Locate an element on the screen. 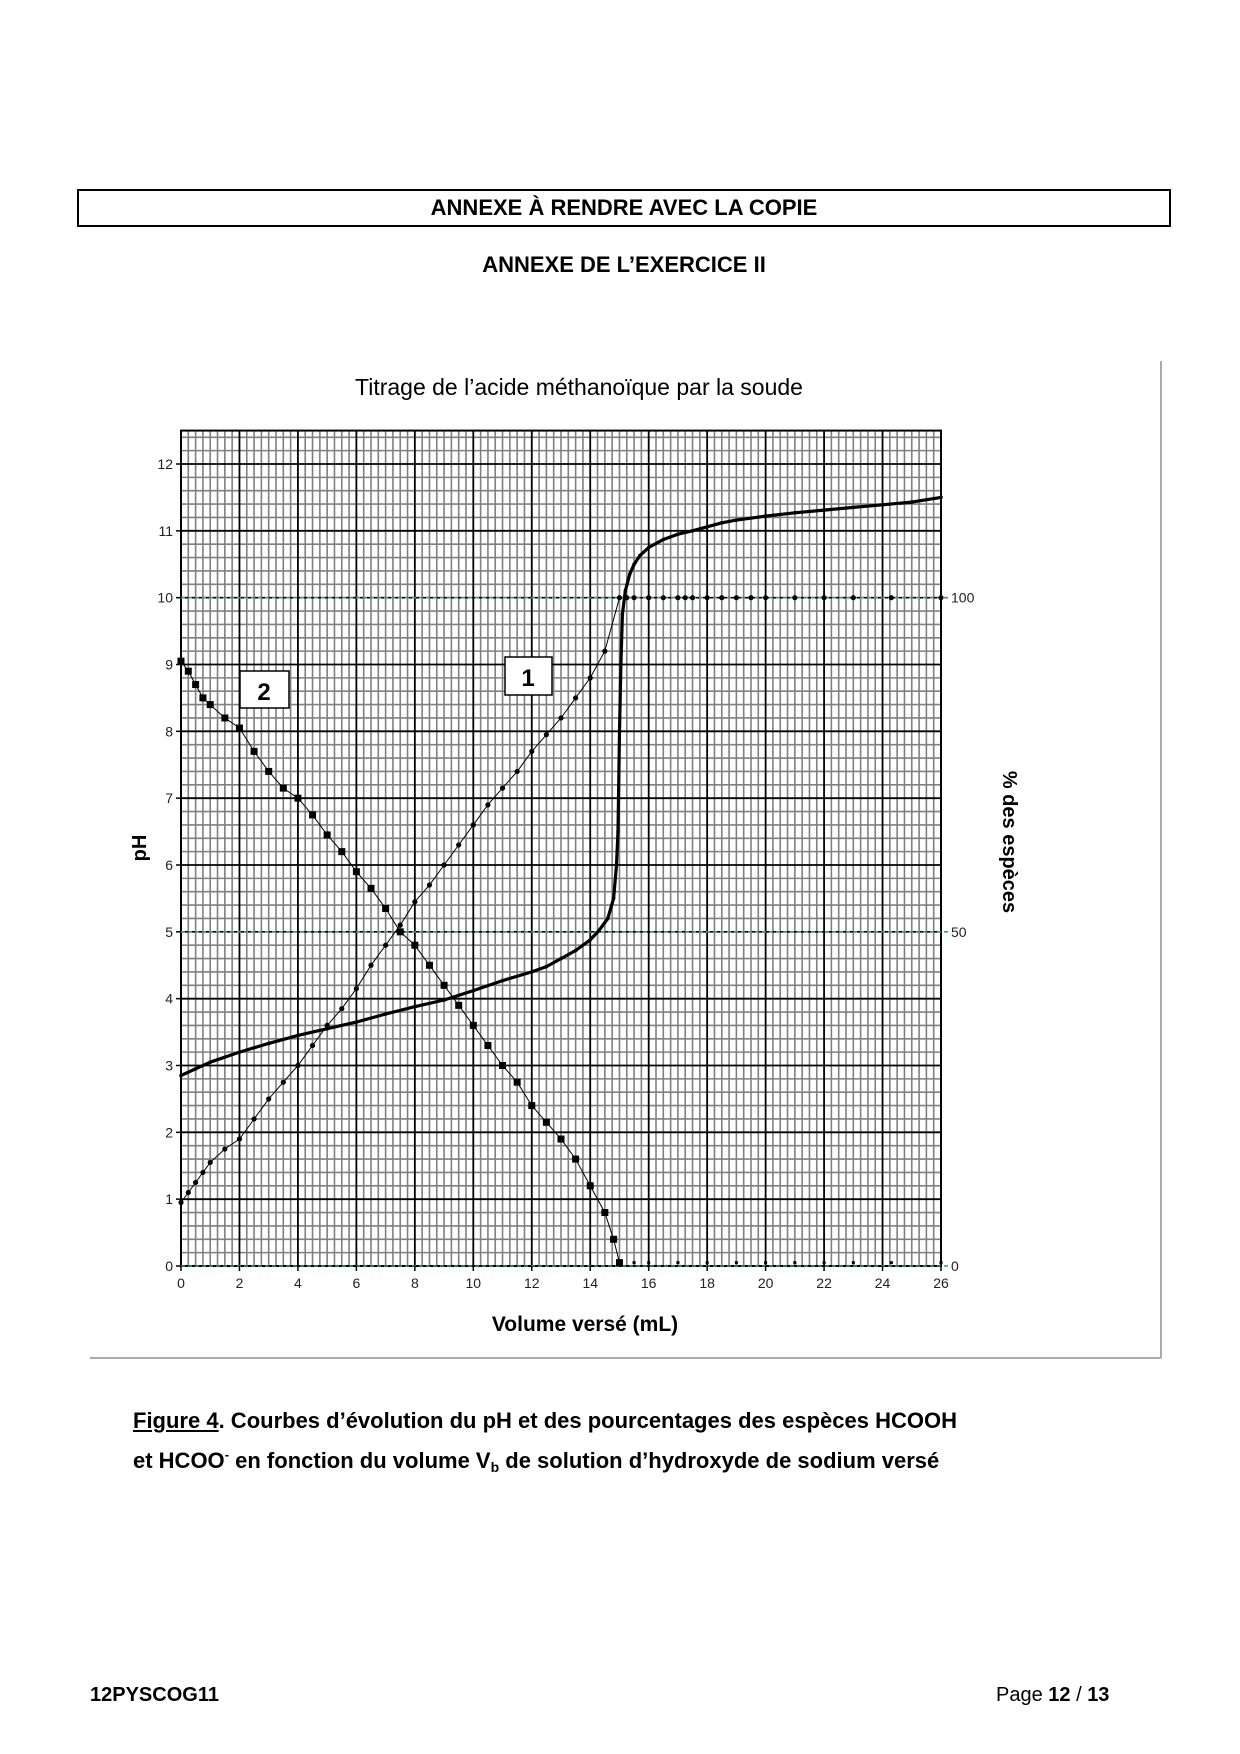 This screenshot has height=1754, width=1240. annex-header-title: ANNEXE À RENDRE AVEC LA COPIE is located at coordinates (624, 207).